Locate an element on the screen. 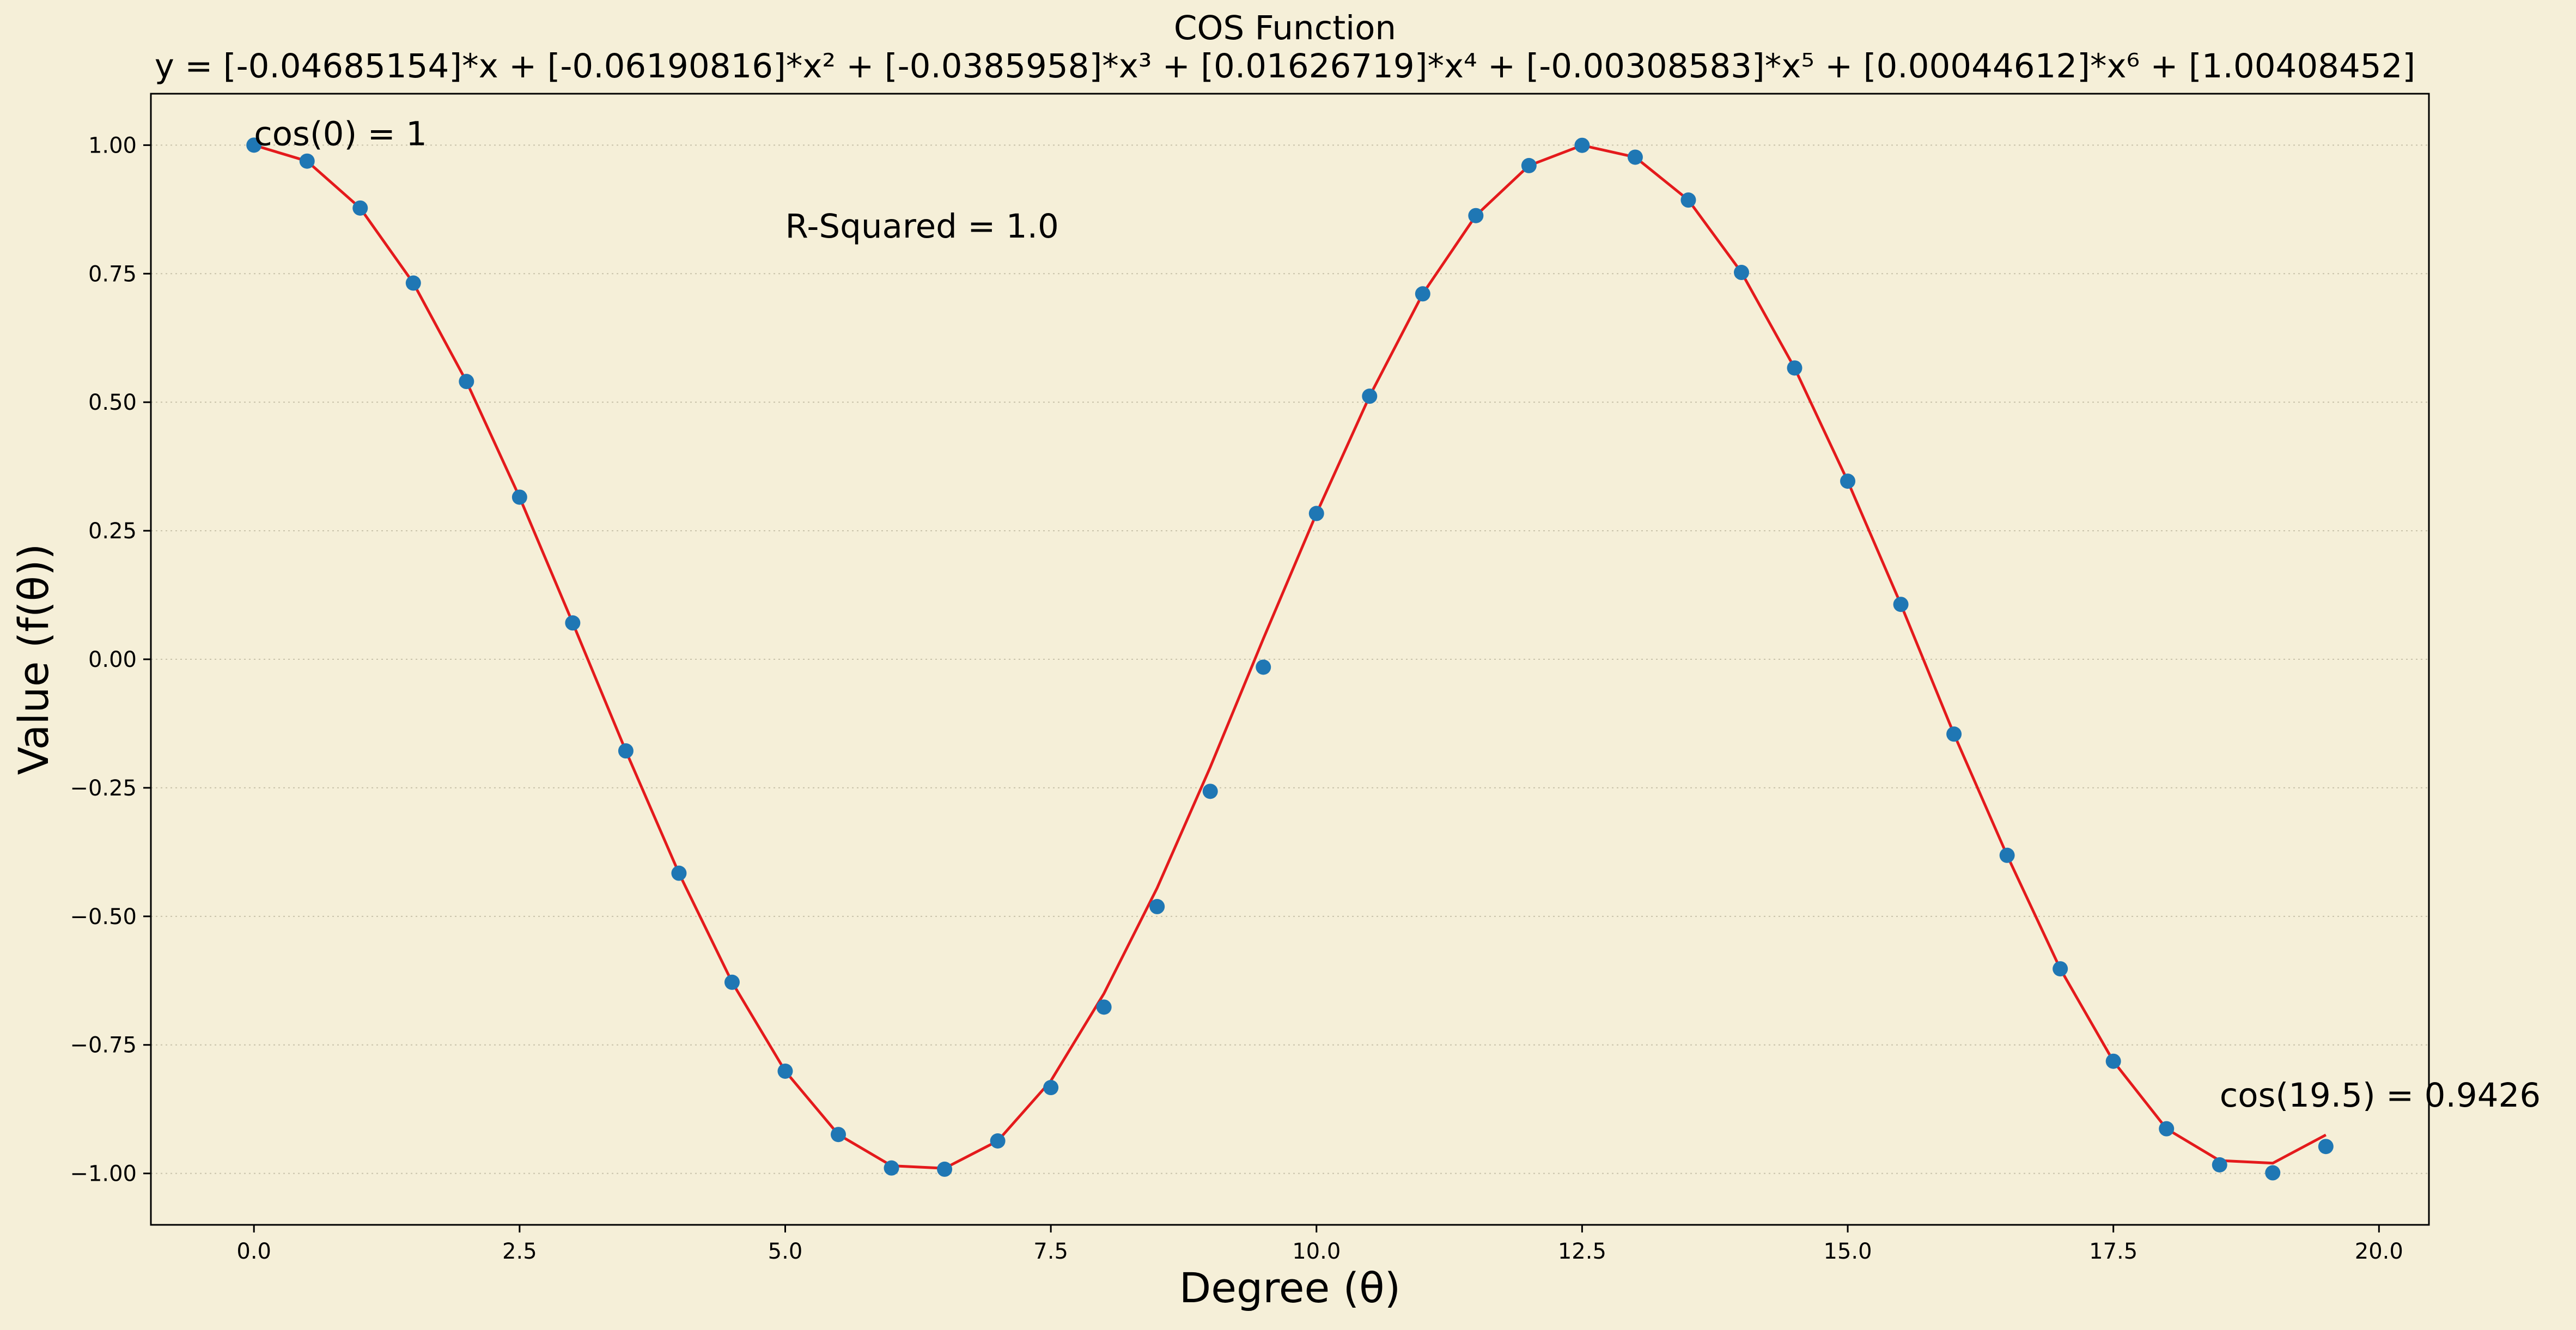 The height and width of the screenshot is (1330, 2576). annotation-cos0: cos(0) = 1 is located at coordinates (340, 133).